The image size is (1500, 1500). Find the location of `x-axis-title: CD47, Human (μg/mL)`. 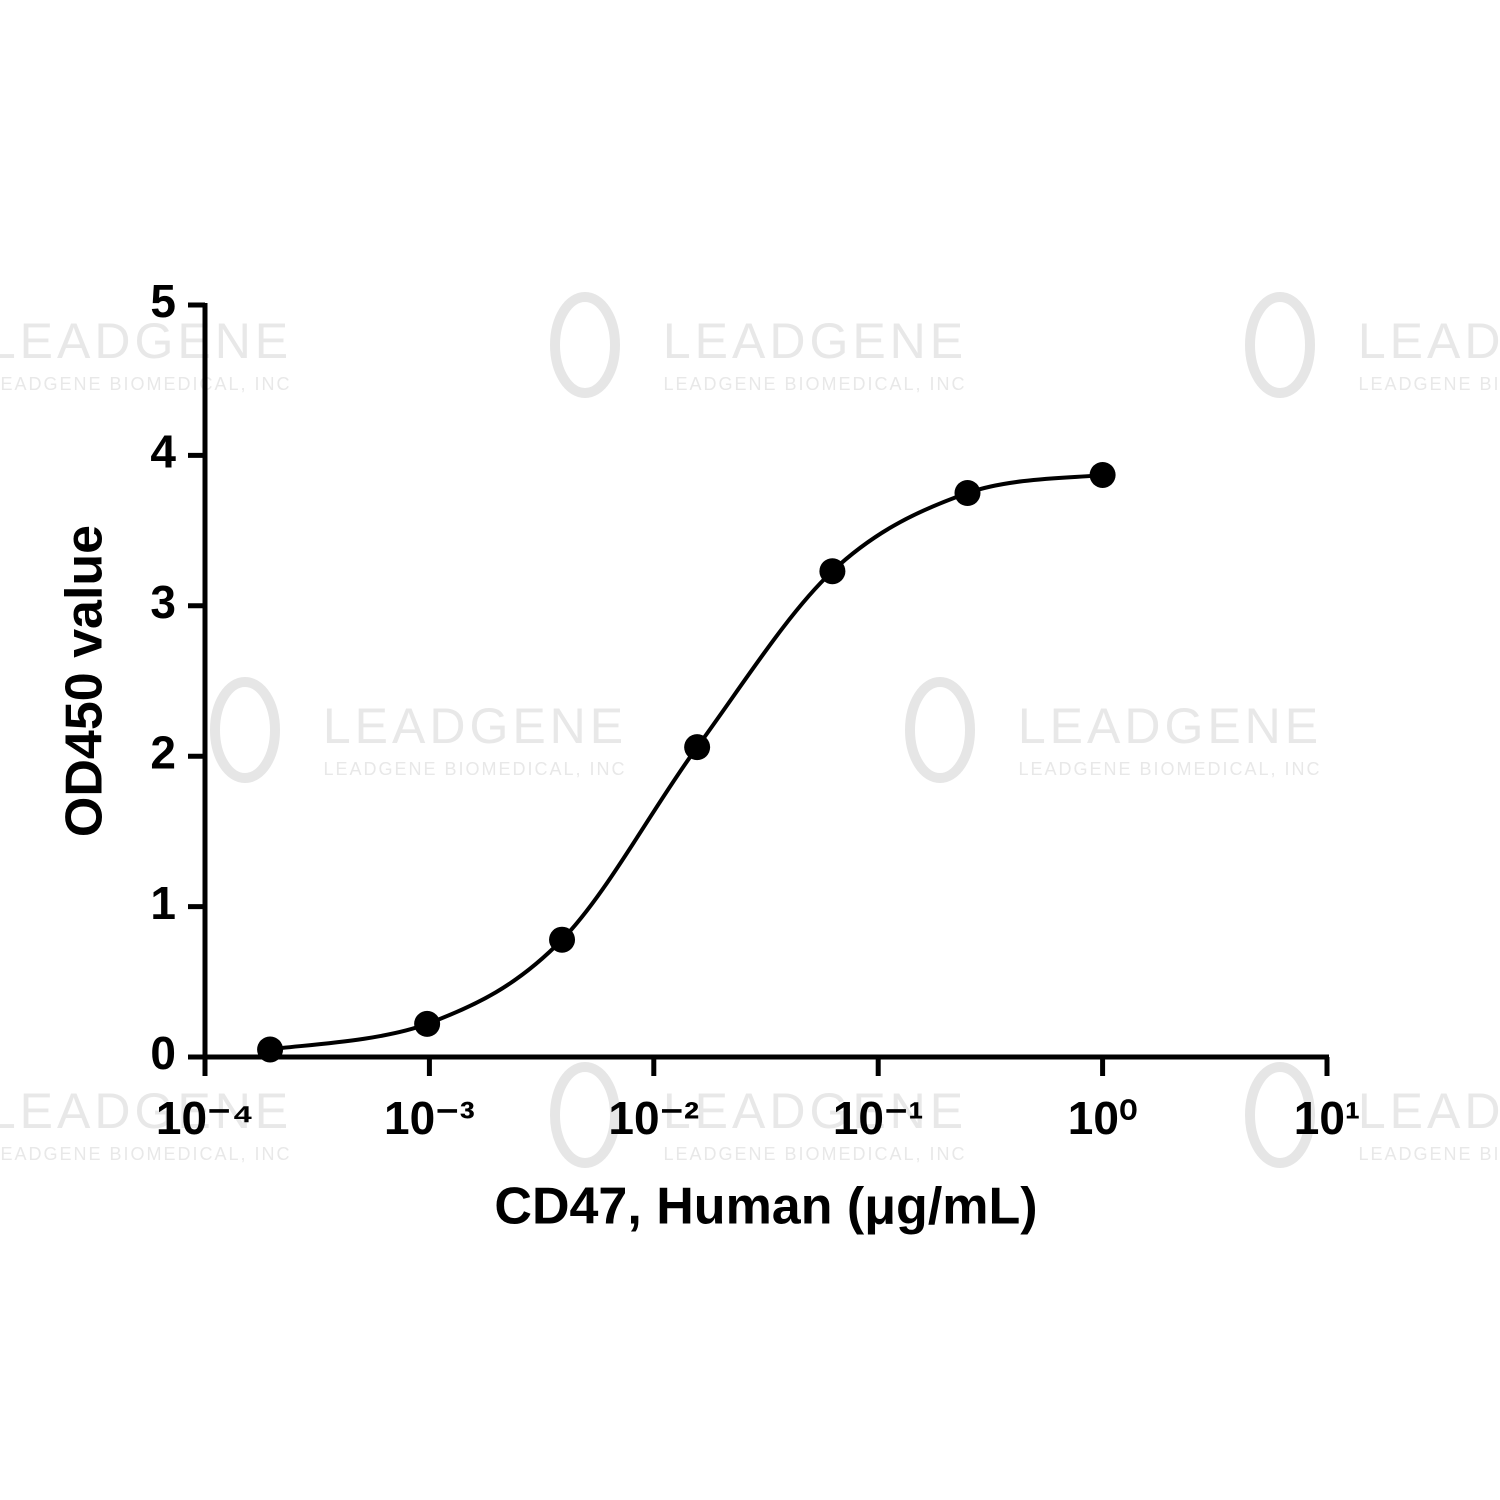

x-axis-title: CD47, Human (μg/mL) is located at coordinates (765, 1207).